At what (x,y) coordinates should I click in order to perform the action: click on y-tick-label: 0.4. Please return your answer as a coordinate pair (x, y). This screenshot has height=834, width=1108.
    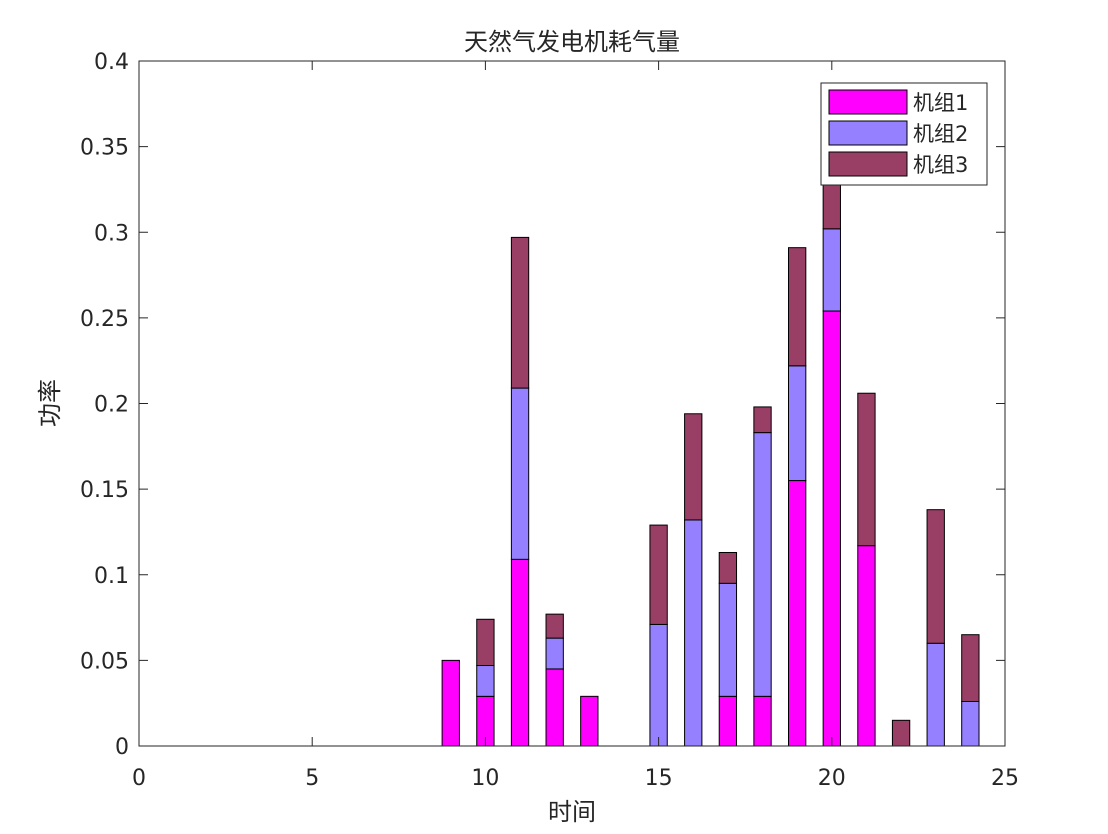
    Looking at the image, I should click on (111, 62).